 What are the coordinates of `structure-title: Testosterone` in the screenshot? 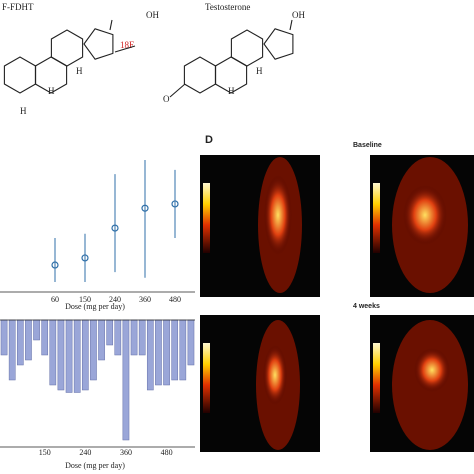 It's located at (227, 7).